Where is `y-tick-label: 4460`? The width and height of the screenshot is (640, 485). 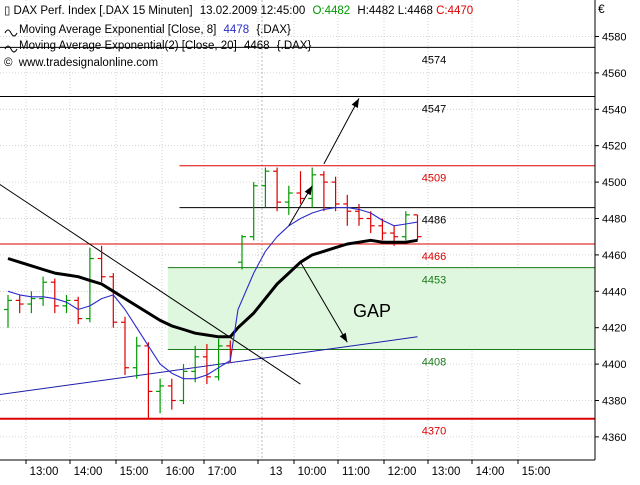 y-tick-label: 4460 is located at coordinates (614, 256).